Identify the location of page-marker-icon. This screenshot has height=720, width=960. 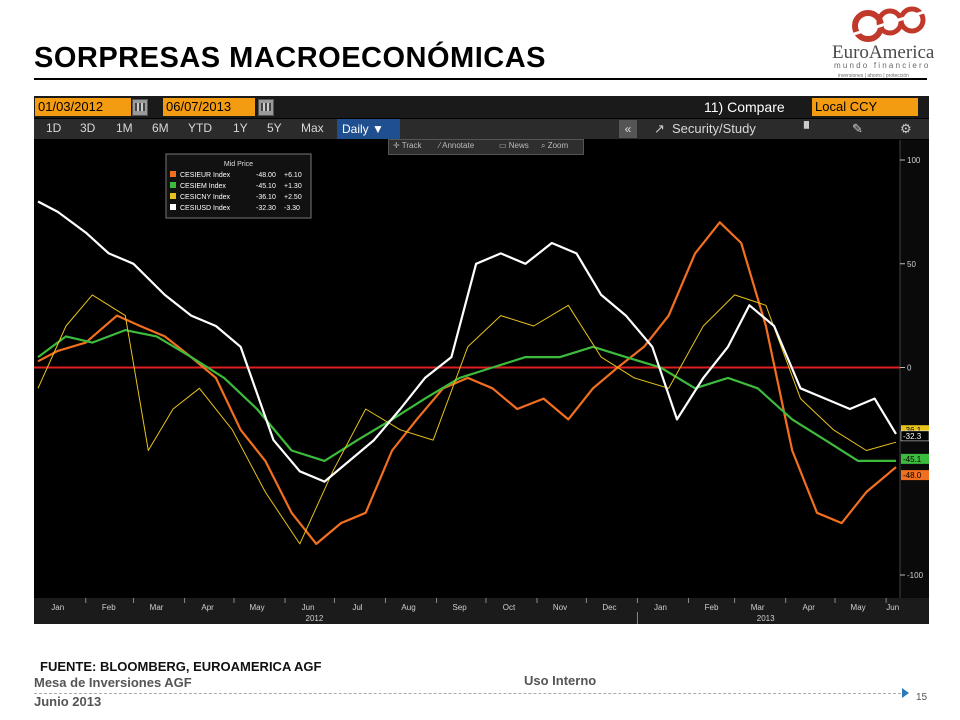
(905, 693).